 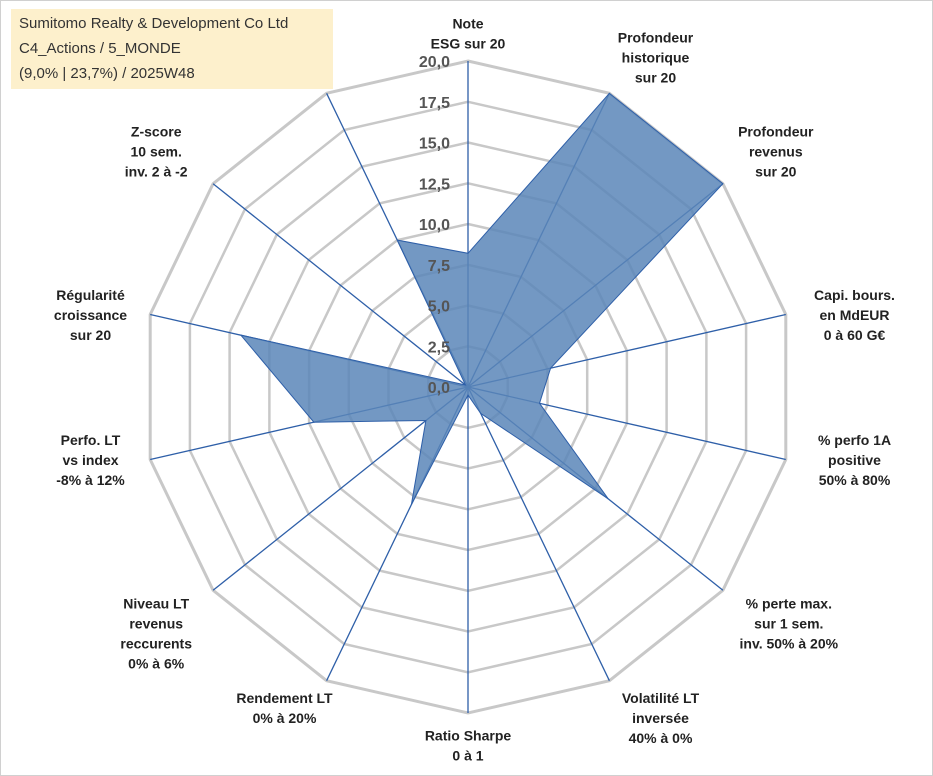 What do you see at coordinates (855, 335) in the screenshot?
I see `axis-label-line: 0 à 60 G€` at bounding box center [855, 335].